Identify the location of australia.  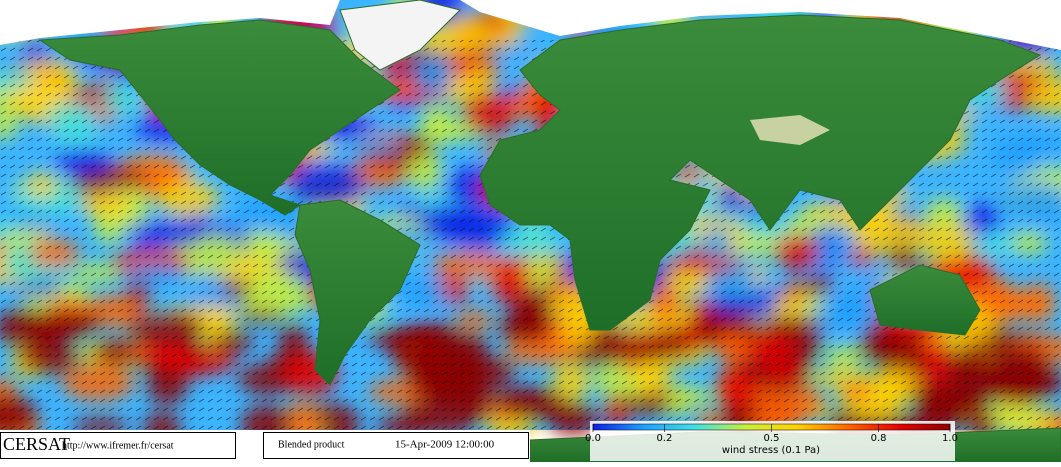
(925, 300).